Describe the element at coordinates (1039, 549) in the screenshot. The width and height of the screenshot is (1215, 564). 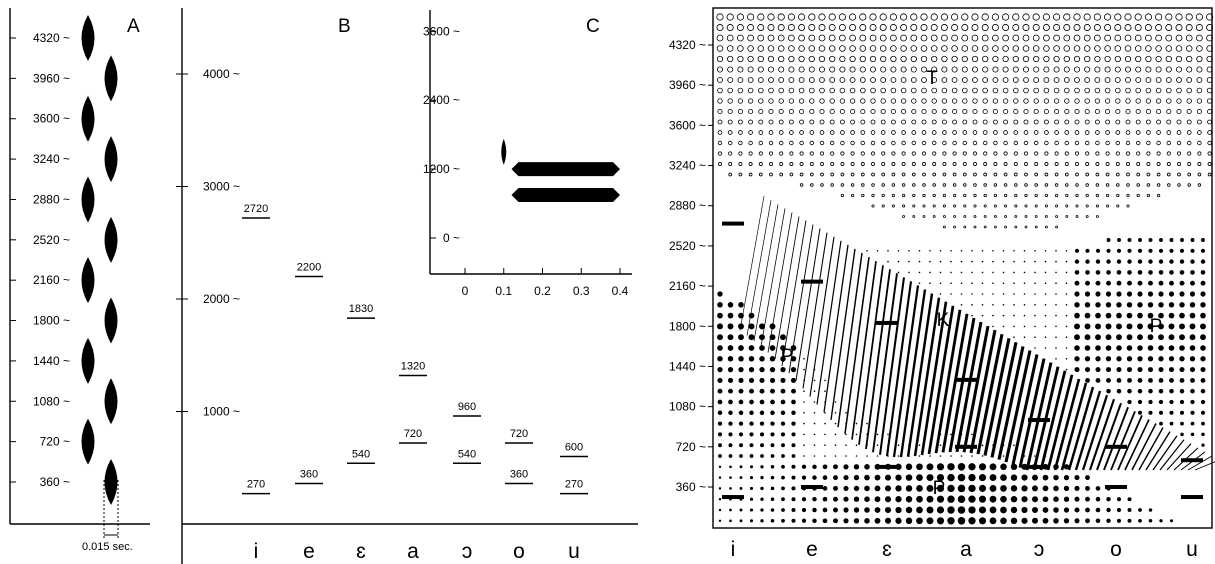
I see `tick-label: ɔ` at that location.